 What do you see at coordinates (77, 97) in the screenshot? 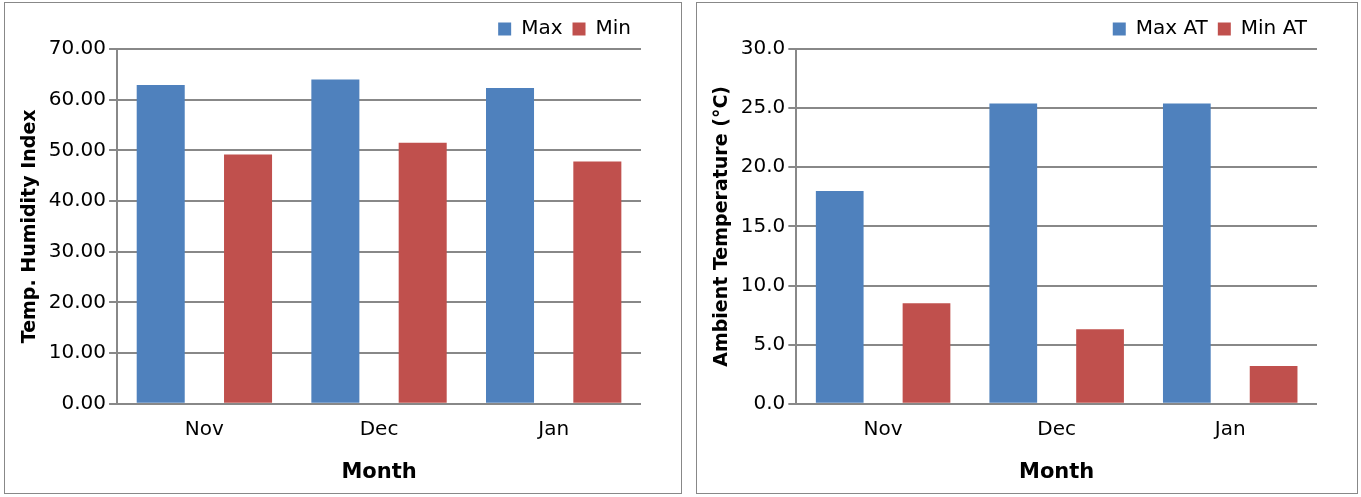
I see `y-tick-label: 60.00` at bounding box center [77, 97].